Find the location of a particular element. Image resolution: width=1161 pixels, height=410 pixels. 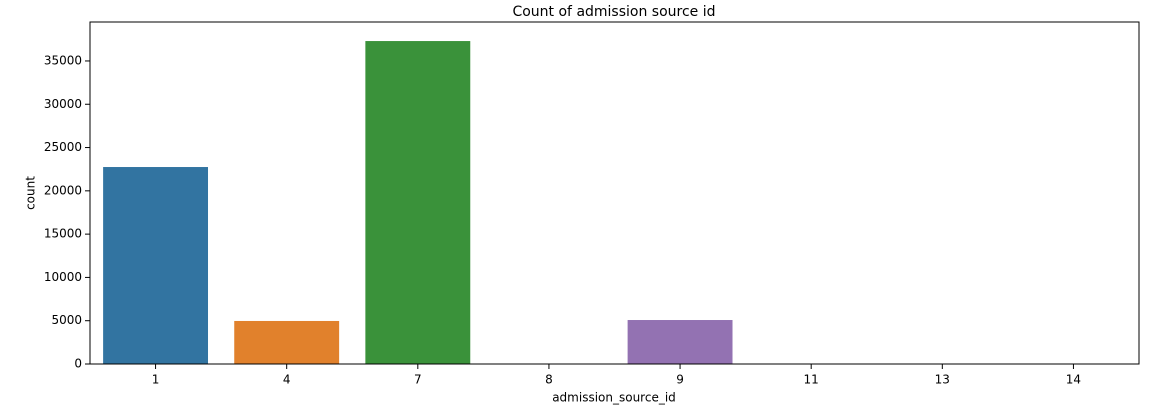

y-tick-label: 25000 is located at coordinates (63, 147).